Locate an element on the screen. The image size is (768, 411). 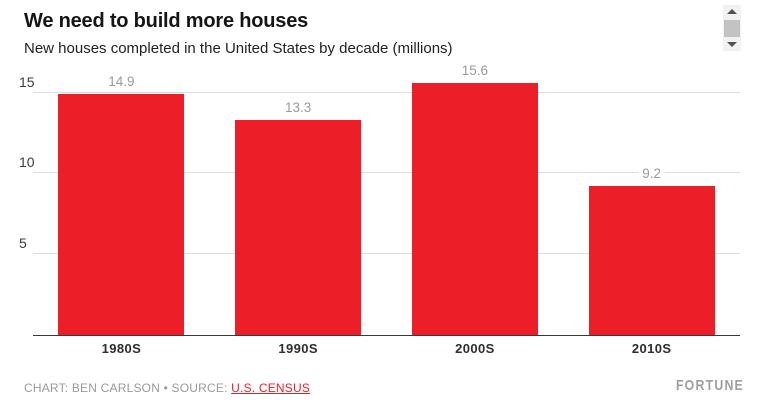
scroll-up-icon is located at coordinates (732, 11).